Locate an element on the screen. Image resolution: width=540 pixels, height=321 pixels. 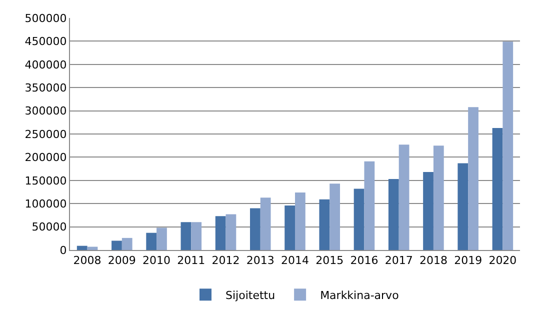
x-tick-label: 2014 is located at coordinates (295, 261).